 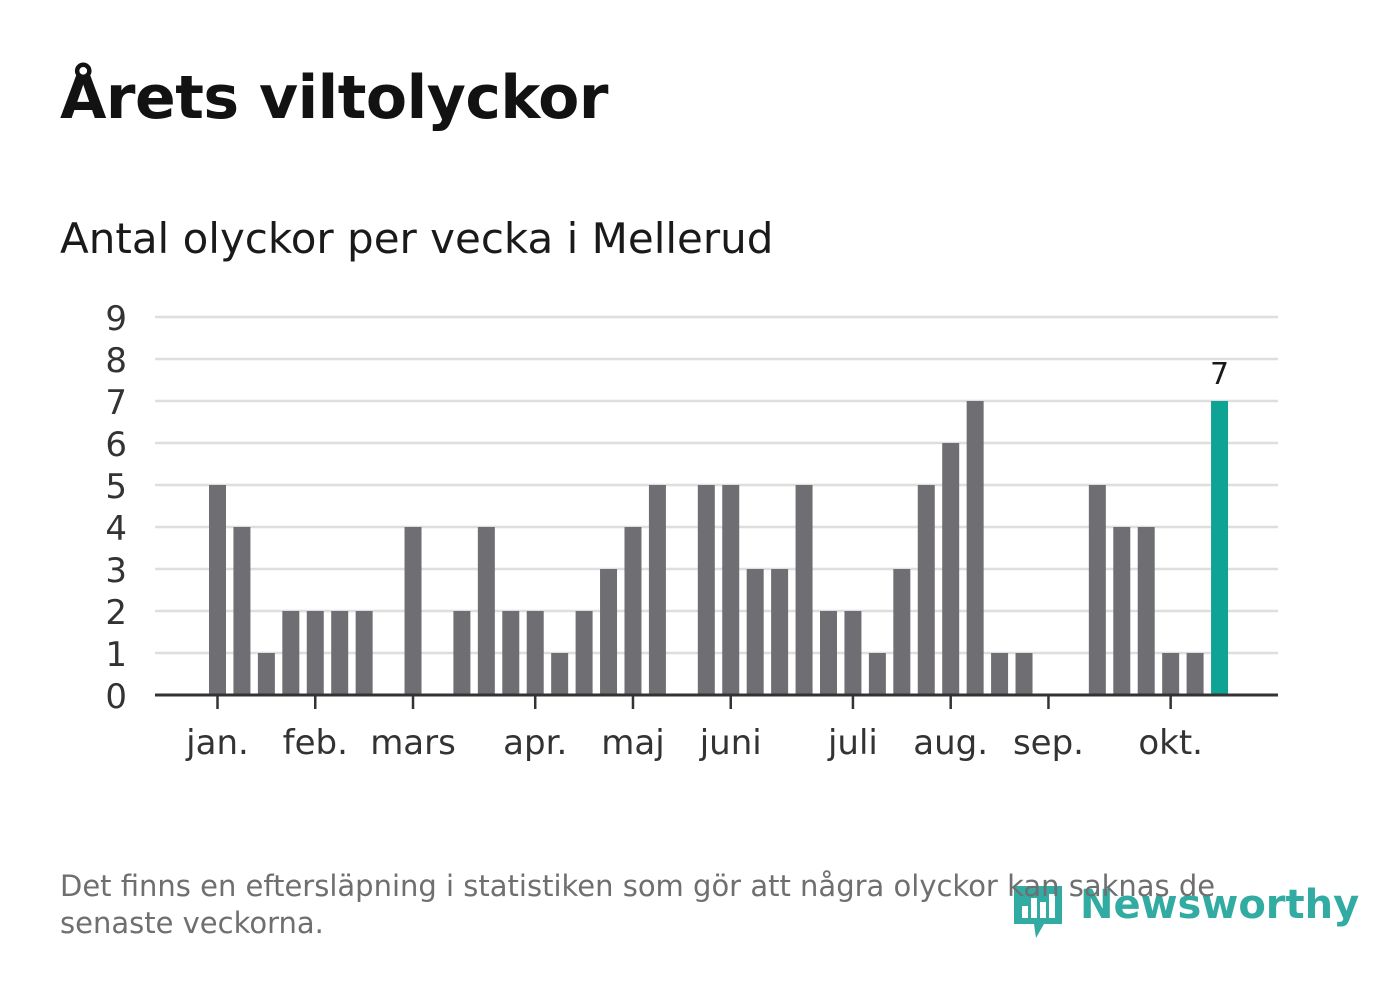 I want to click on y-tick-label-9: 9, so click(x=116, y=319).